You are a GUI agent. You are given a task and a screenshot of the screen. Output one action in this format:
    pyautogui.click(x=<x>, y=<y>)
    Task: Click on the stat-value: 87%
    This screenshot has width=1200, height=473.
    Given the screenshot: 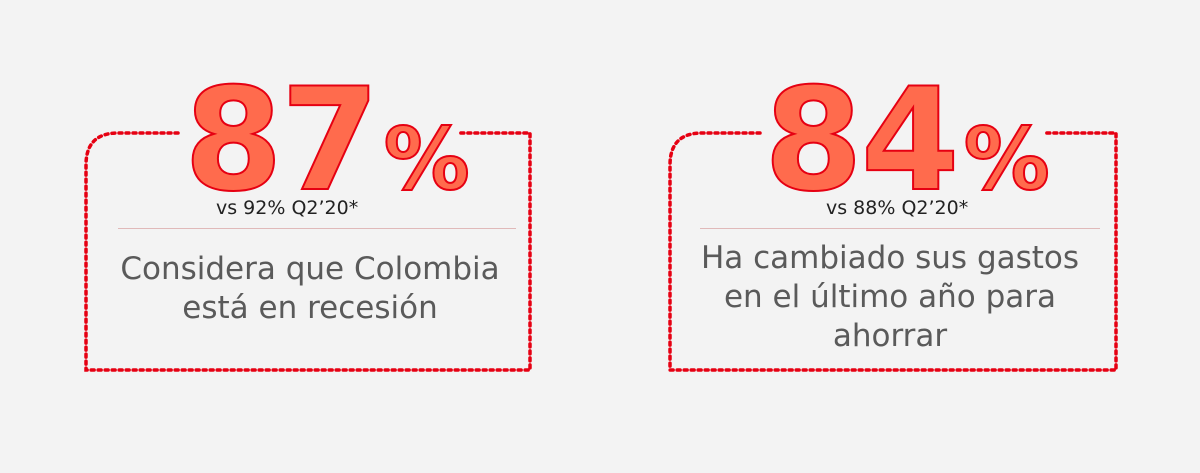 What is the action you would take?
    pyautogui.click(x=327, y=140)
    